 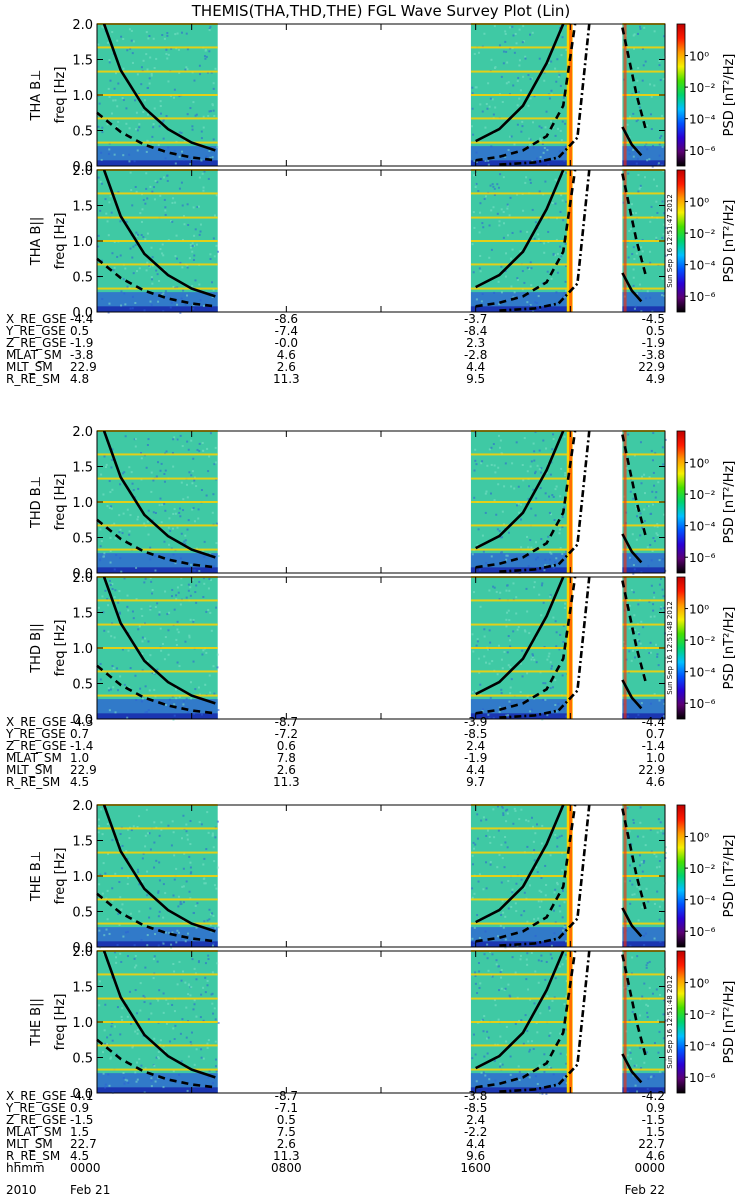 What do you see at coordinates (655, 379) in the screenshot?
I see `ephemeris-value: 4.9` at bounding box center [655, 379].